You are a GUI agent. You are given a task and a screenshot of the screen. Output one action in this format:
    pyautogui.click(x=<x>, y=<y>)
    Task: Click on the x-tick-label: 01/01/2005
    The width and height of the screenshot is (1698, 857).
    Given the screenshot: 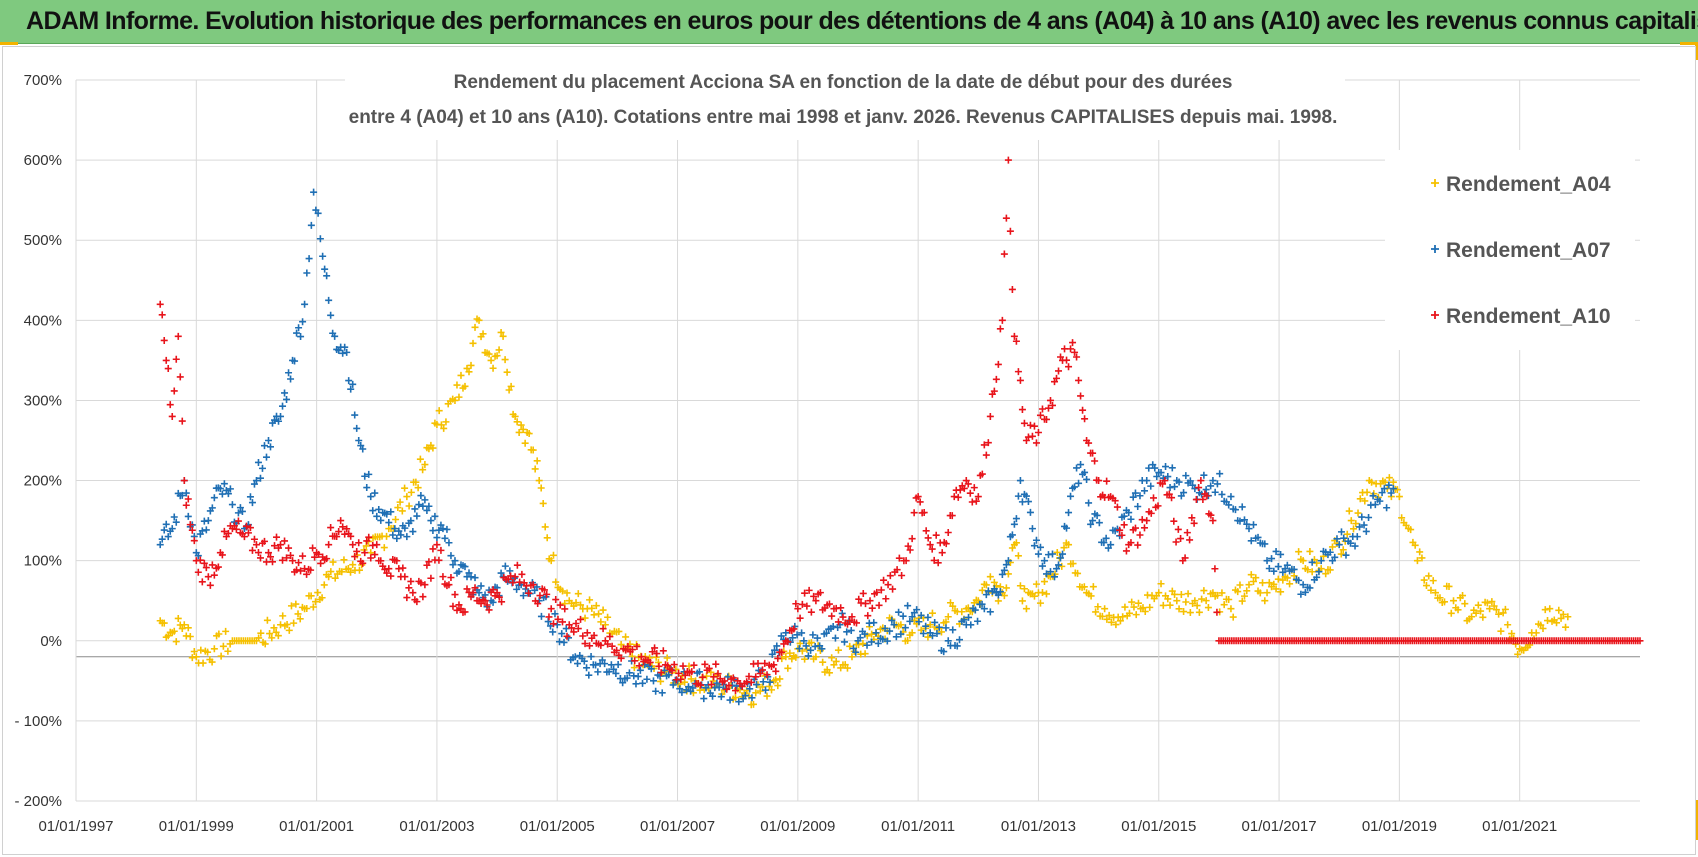 What is the action you would take?
    pyautogui.click(x=557, y=826)
    